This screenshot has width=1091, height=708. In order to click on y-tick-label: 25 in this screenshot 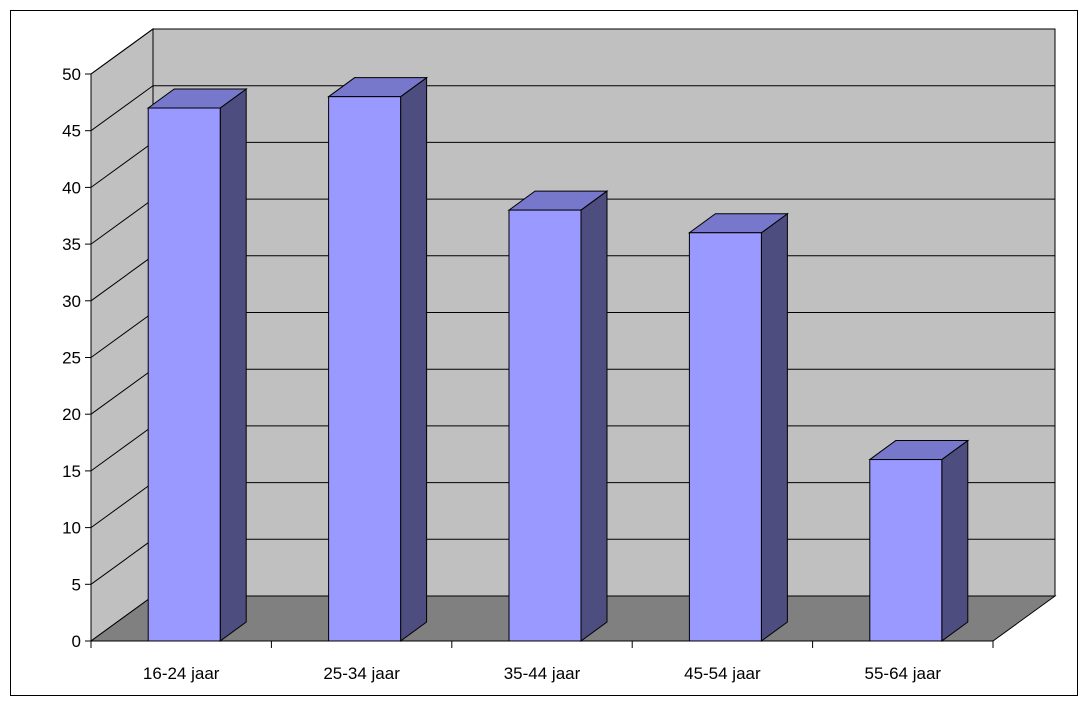, I will do `click(71, 358)`.